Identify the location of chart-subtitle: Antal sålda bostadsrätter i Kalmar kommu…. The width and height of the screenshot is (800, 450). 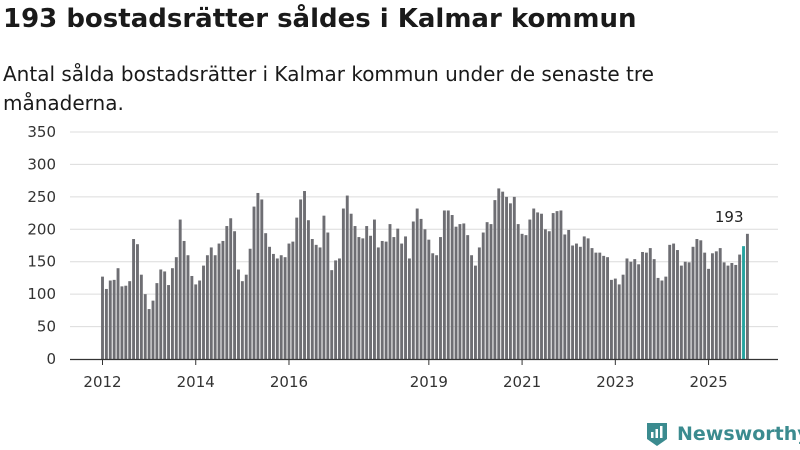
(328, 88).